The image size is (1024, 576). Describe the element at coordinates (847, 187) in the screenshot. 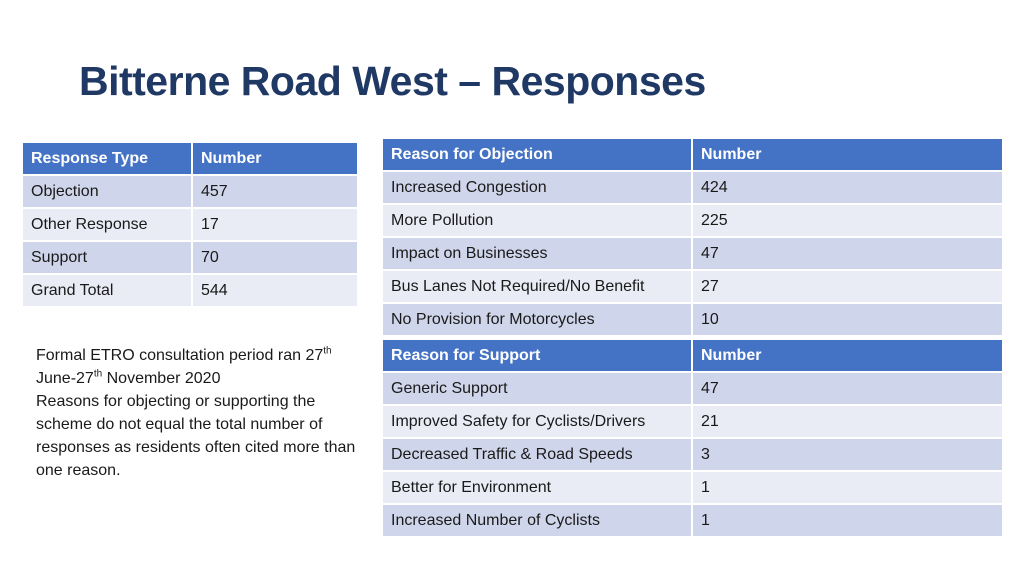

I see `number-cell: 424` at that location.